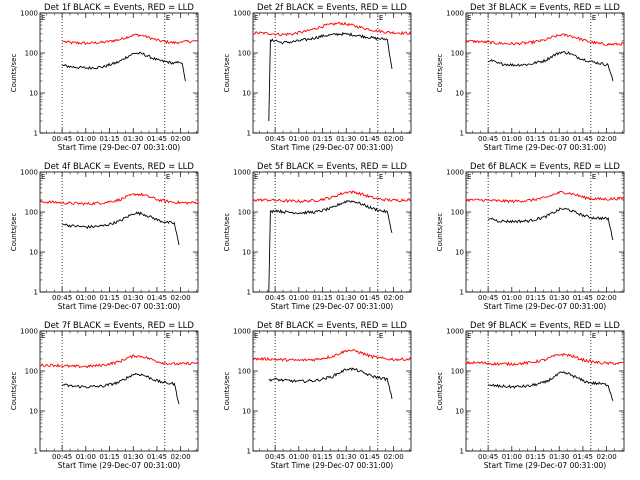 Image resolution: width=640 pixels, height=480 pixels. I want to click on chart-title: Det 1f BLACK = Events, RED = LLD, so click(119, 8).